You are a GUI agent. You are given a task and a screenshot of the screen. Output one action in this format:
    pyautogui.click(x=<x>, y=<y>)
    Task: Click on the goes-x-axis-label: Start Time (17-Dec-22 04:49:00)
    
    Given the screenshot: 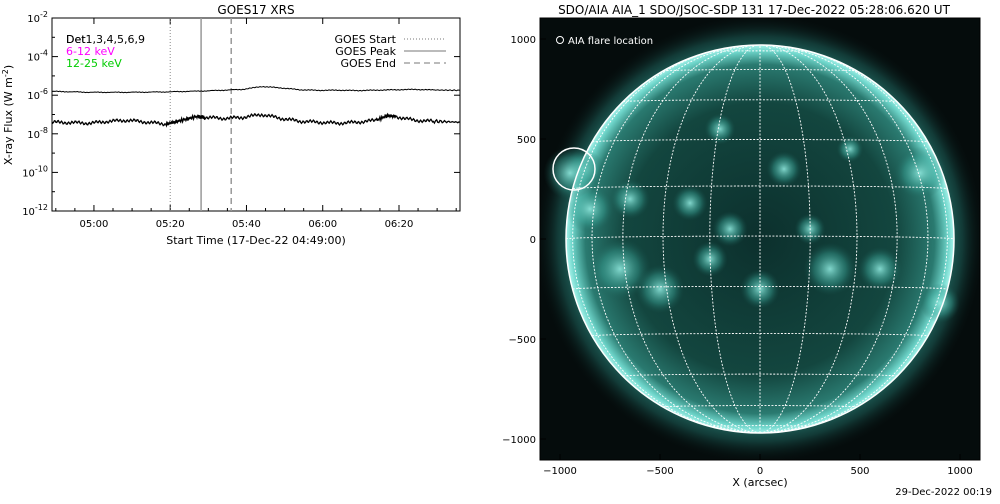 What is the action you would take?
    pyautogui.click(x=256, y=240)
    